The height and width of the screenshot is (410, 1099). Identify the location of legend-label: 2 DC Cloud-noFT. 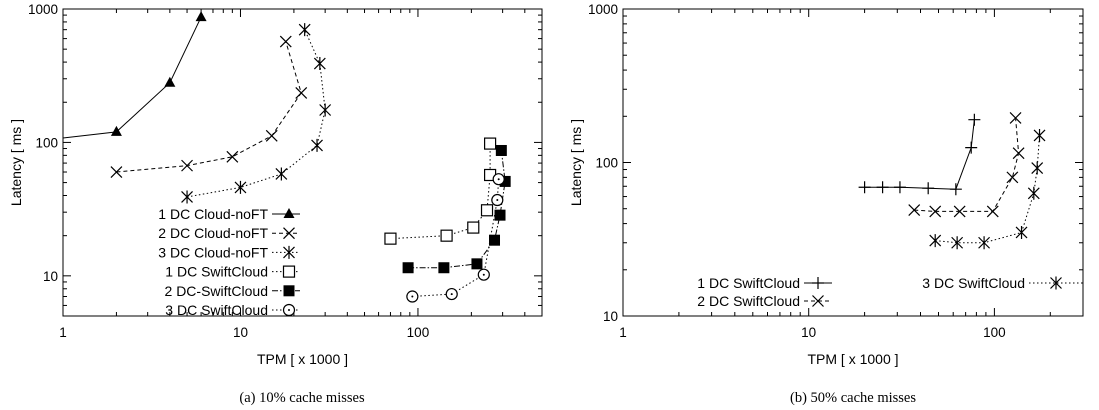
(213, 233).